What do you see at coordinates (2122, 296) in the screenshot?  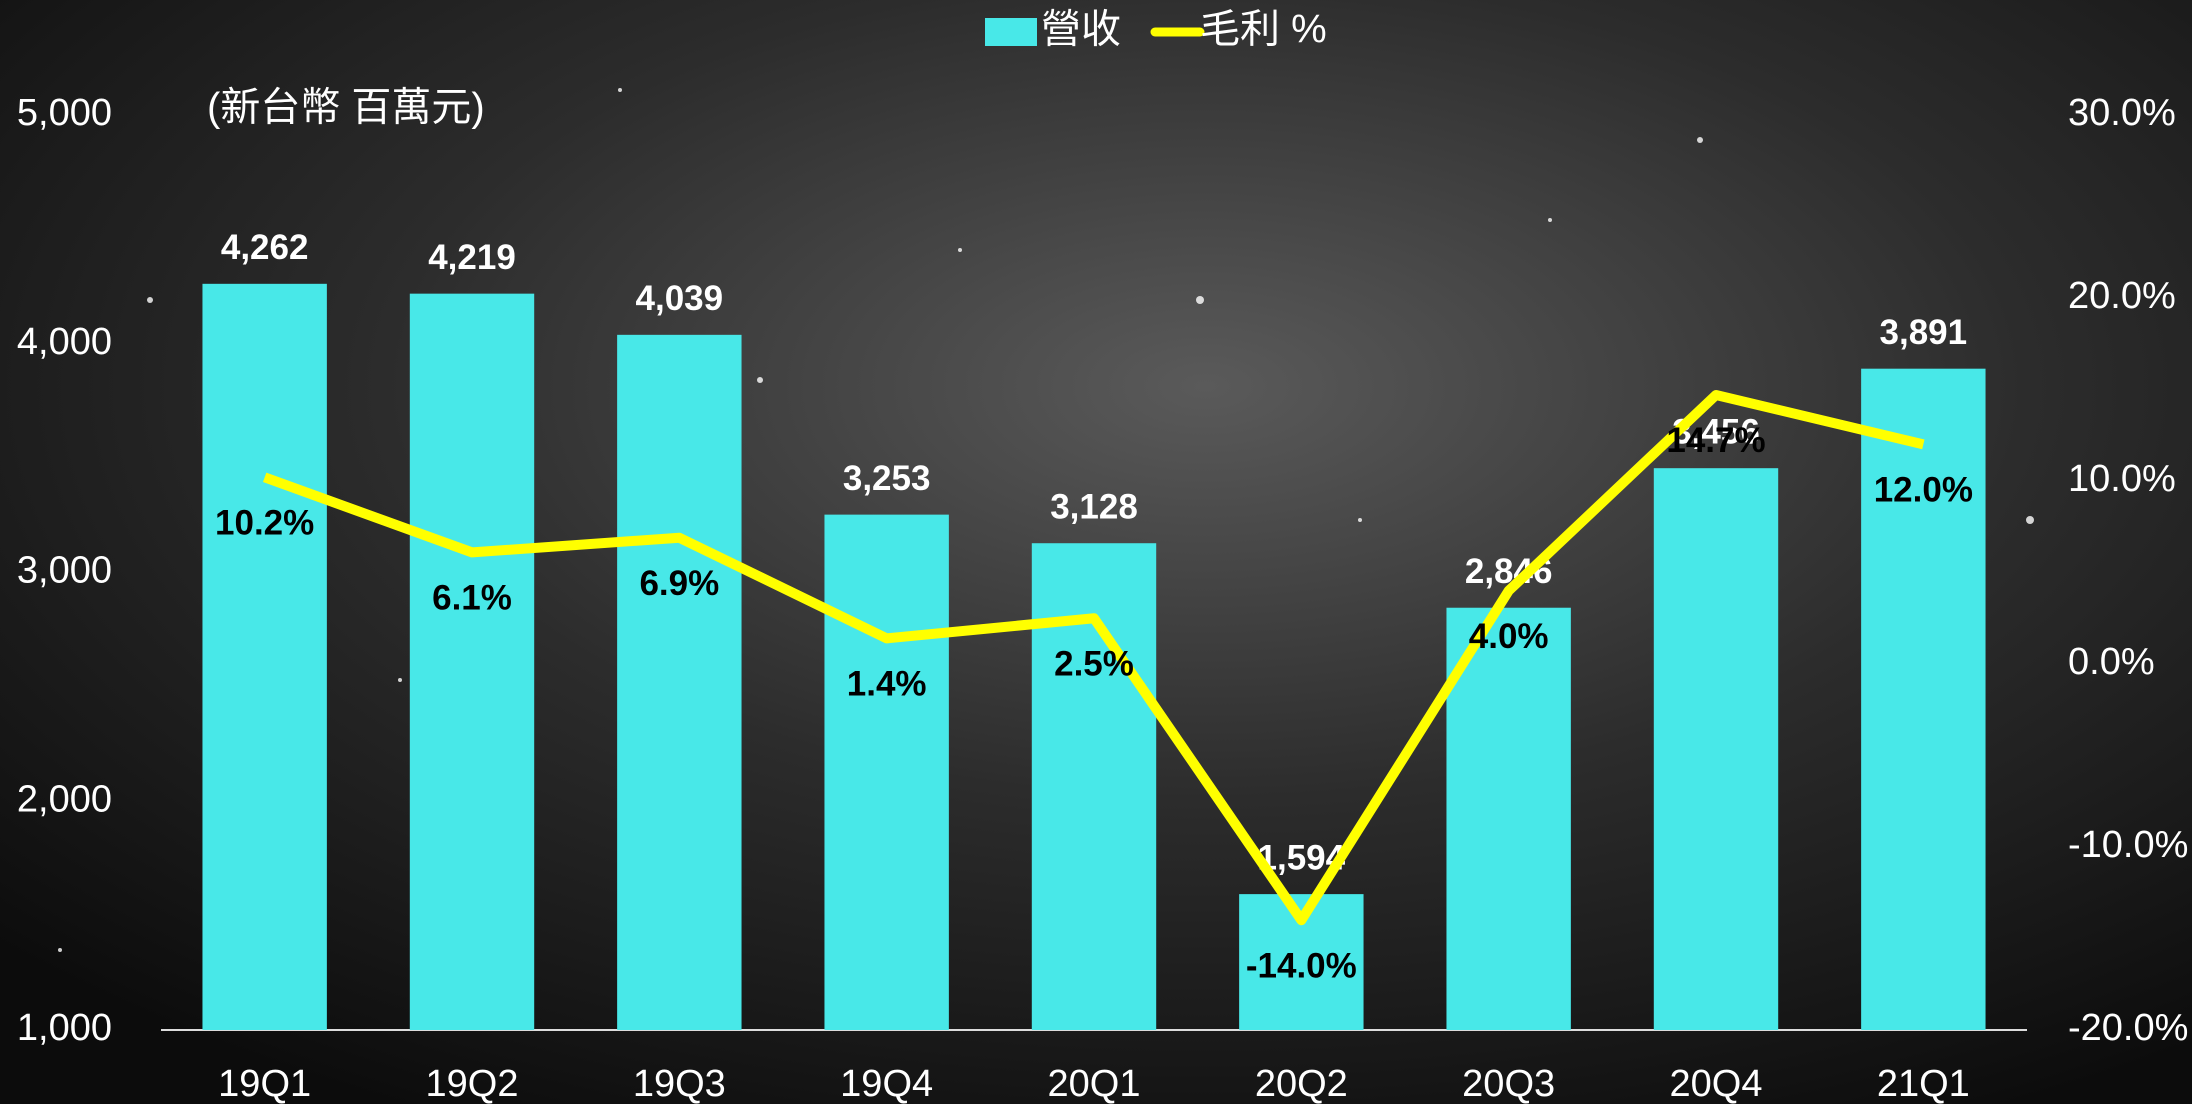 I see `y2-tick-label: 20.0%` at bounding box center [2122, 296].